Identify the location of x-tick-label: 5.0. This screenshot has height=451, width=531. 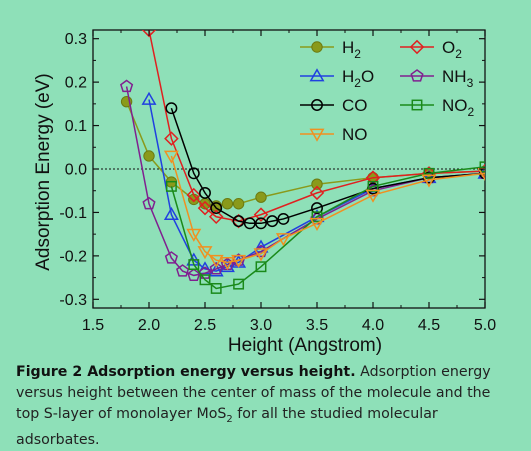
(485, 325).